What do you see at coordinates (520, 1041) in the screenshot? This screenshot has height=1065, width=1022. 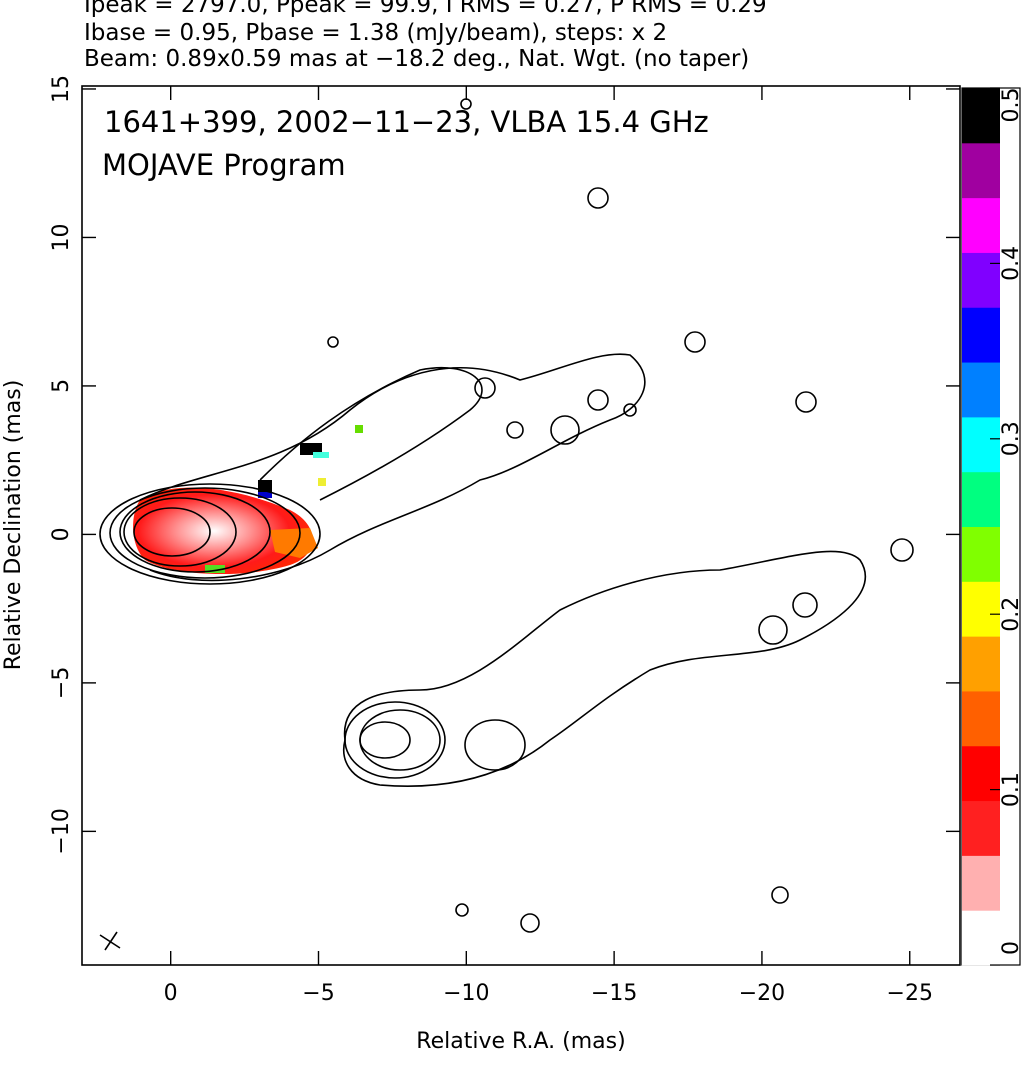 I see `x-axis-label: Relative R.A. (mas)` at bounding box center [520, 1041].